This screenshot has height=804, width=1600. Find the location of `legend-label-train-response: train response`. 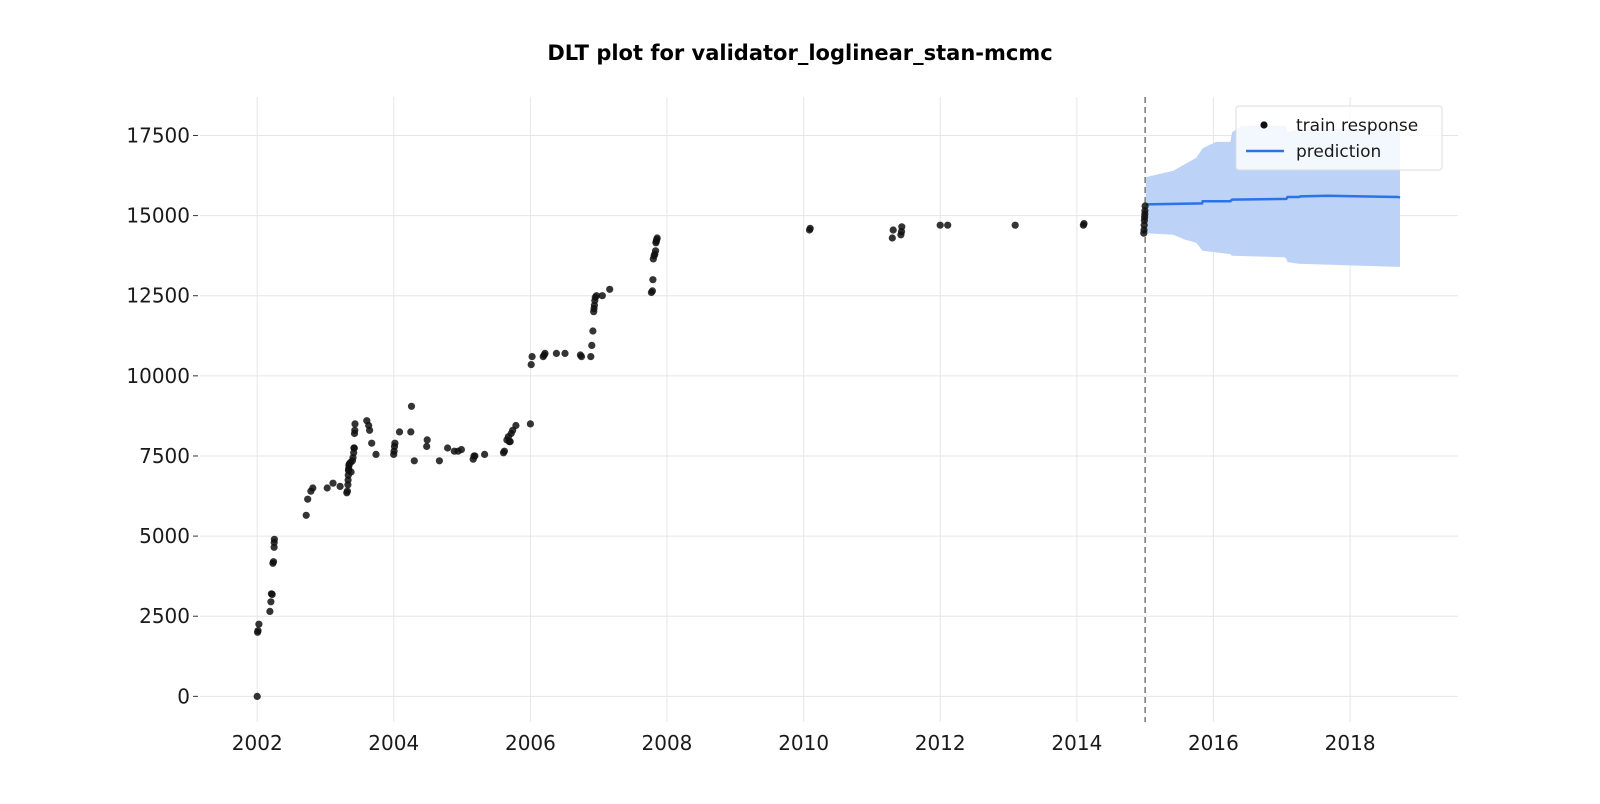

legend-label-train-response: train response is located at coordinates (1357, 126).